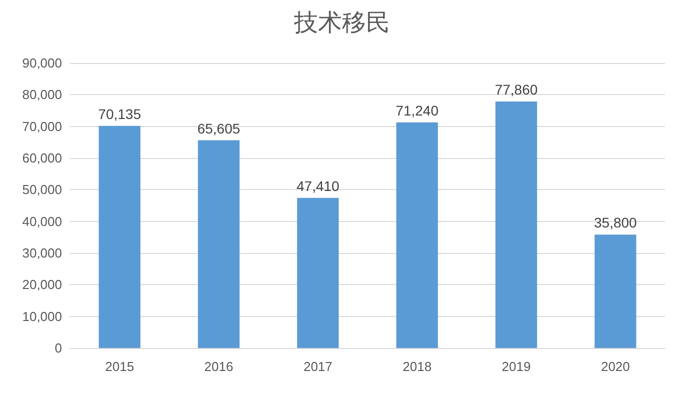 The image size is (684, 395). What do you see at coordinates (341, 23) in the screenshot?
I see `chart-title: 技术移民` at bounding box center [341, 23].